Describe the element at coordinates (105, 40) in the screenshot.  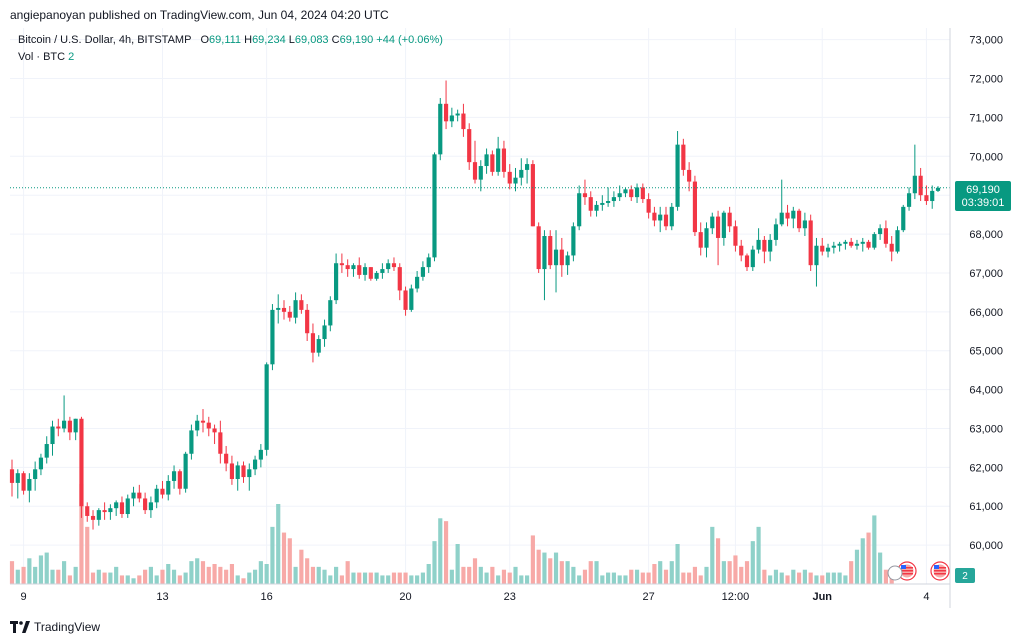
I see `symbol-name: Bitcoin / U.S. Dollar, 4h, BITSTAMP` at that location.